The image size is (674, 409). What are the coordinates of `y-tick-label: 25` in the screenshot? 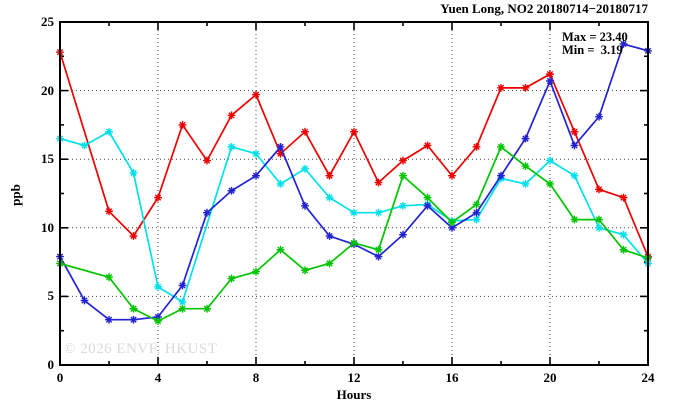 It's located at (47, 21).